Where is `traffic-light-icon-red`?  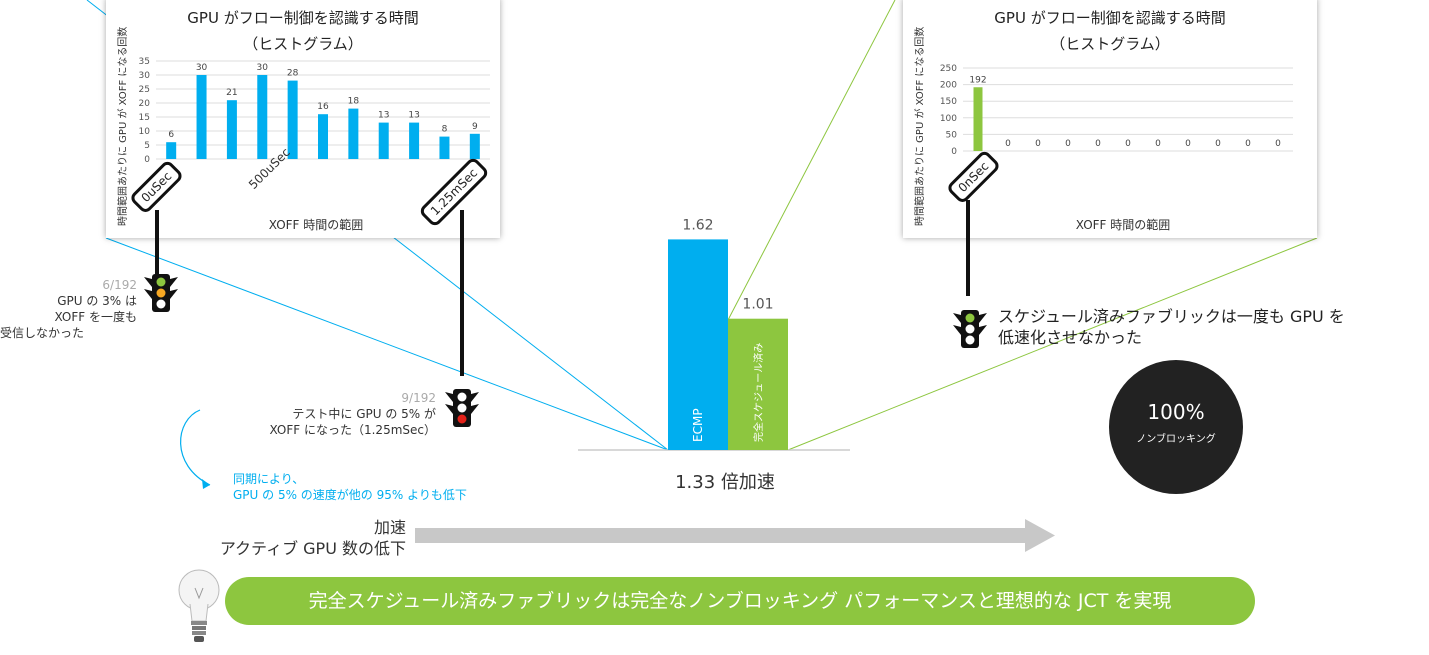 traffic-light-icon-red is located at coordinates (462, 408).